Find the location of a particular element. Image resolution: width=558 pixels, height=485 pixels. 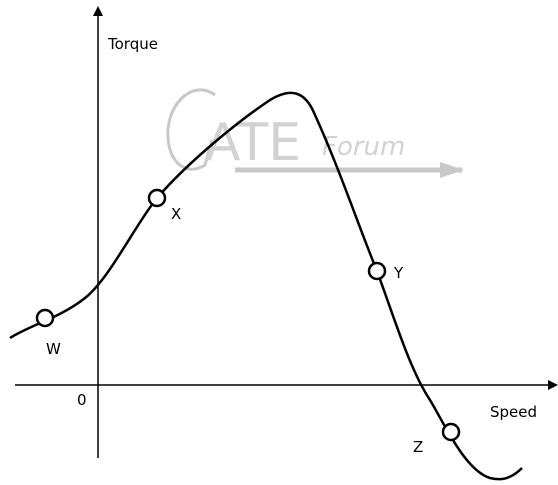

y-axis-label: Torque is located at coordinates (132, 44).